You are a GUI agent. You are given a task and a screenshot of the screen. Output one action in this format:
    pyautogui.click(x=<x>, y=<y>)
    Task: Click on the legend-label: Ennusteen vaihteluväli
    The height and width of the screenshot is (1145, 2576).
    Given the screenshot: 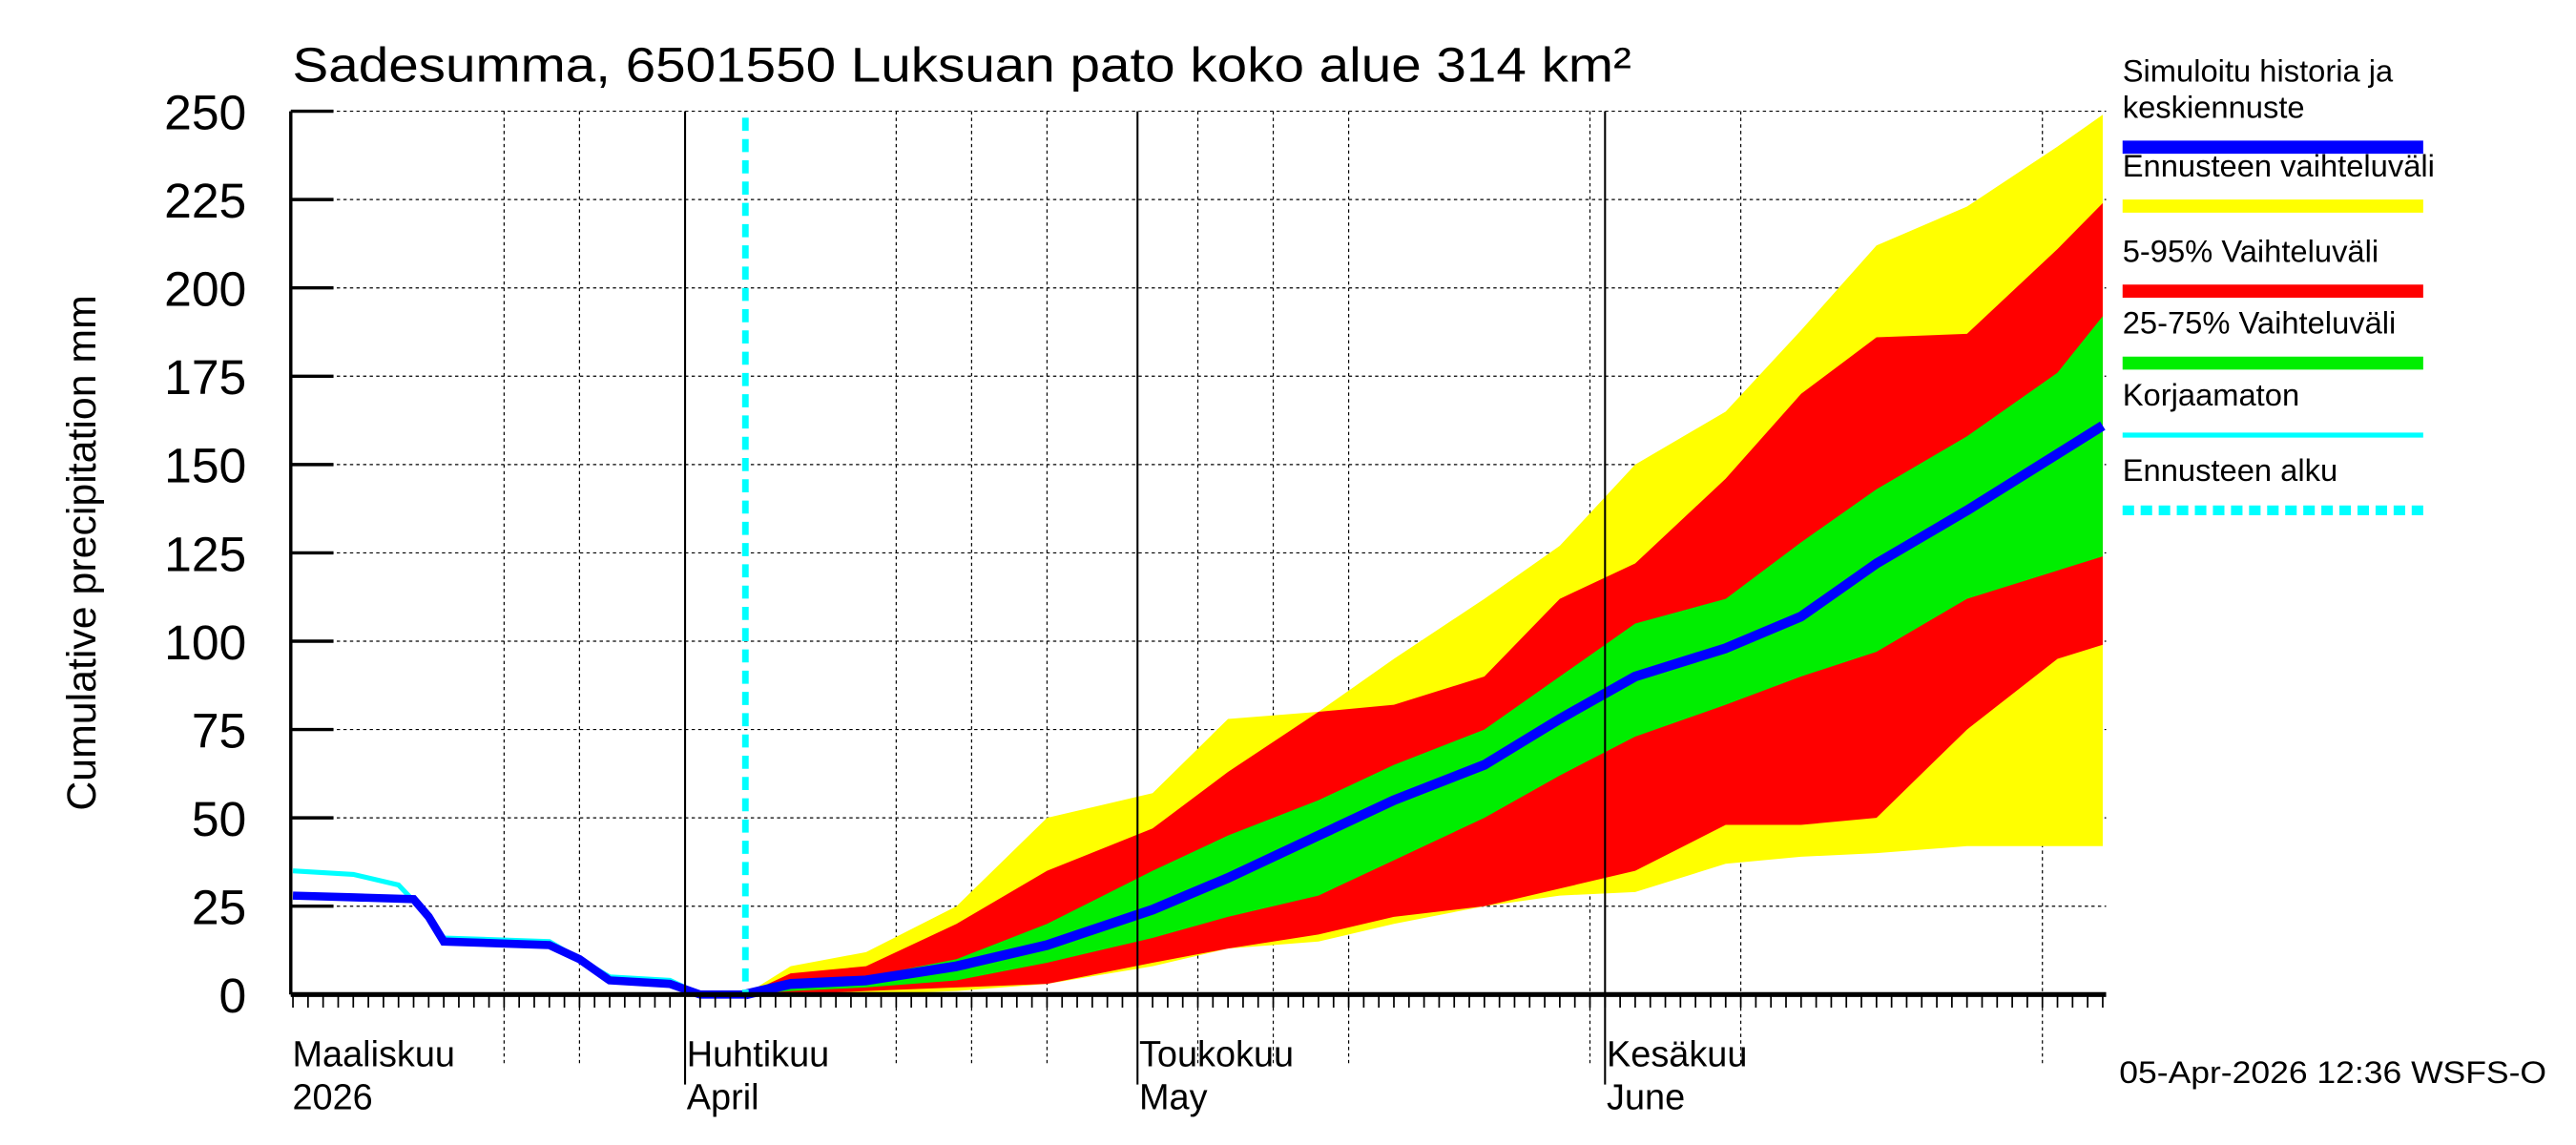 What is the action you would take?
    pyautogui.click(x=2279, y=165)
    